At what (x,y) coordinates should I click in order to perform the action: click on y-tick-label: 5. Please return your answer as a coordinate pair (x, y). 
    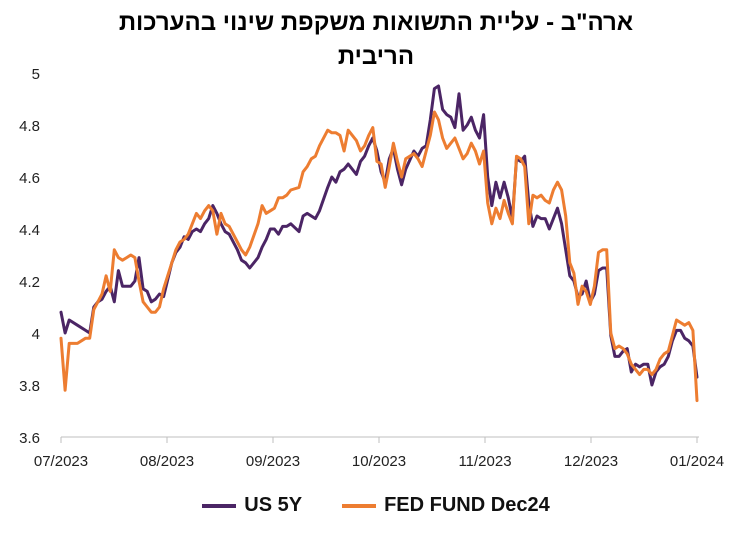
    Looking at the image, I should click on (36, 74).